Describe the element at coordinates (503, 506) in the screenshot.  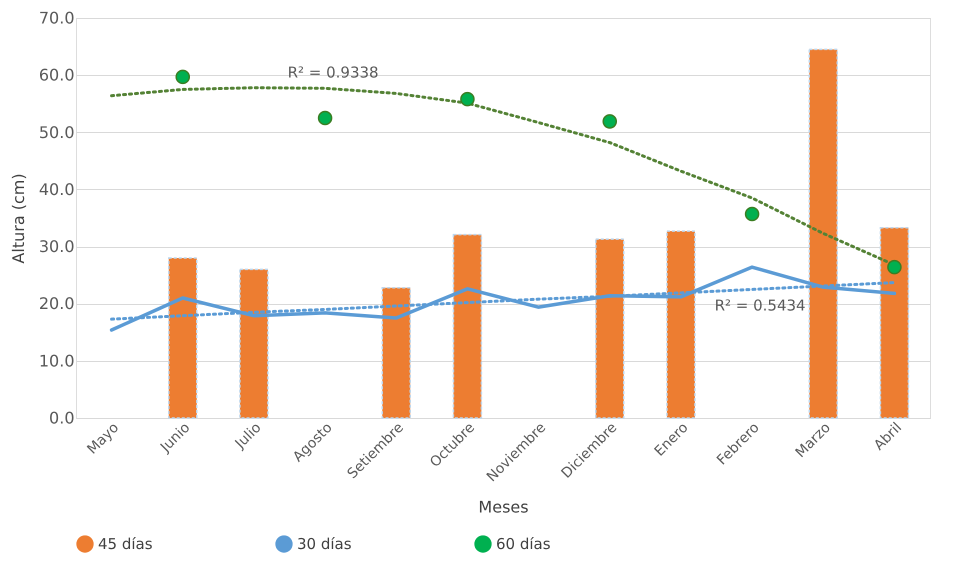
I see `x-axis-title: Meses` at that location.